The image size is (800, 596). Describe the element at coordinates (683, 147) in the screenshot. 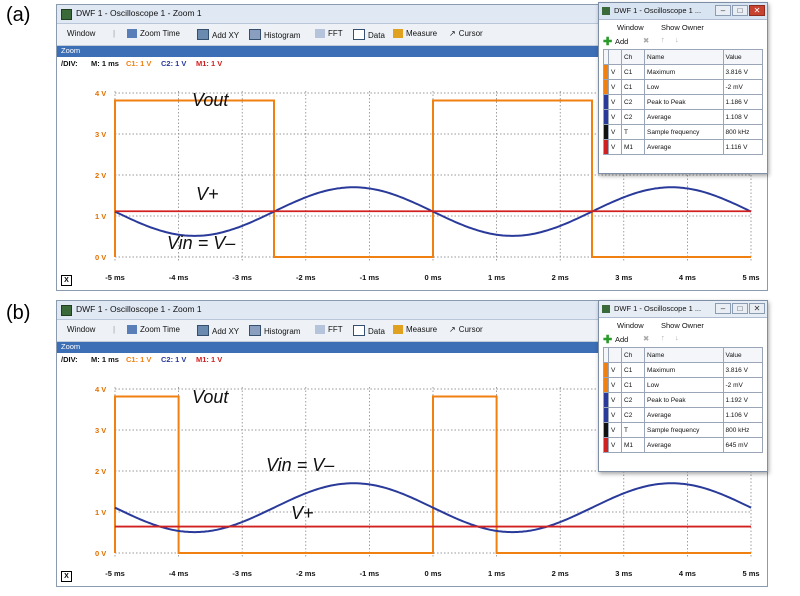

I see `measurement-row: V M1 Average 1.116 V` at that location.